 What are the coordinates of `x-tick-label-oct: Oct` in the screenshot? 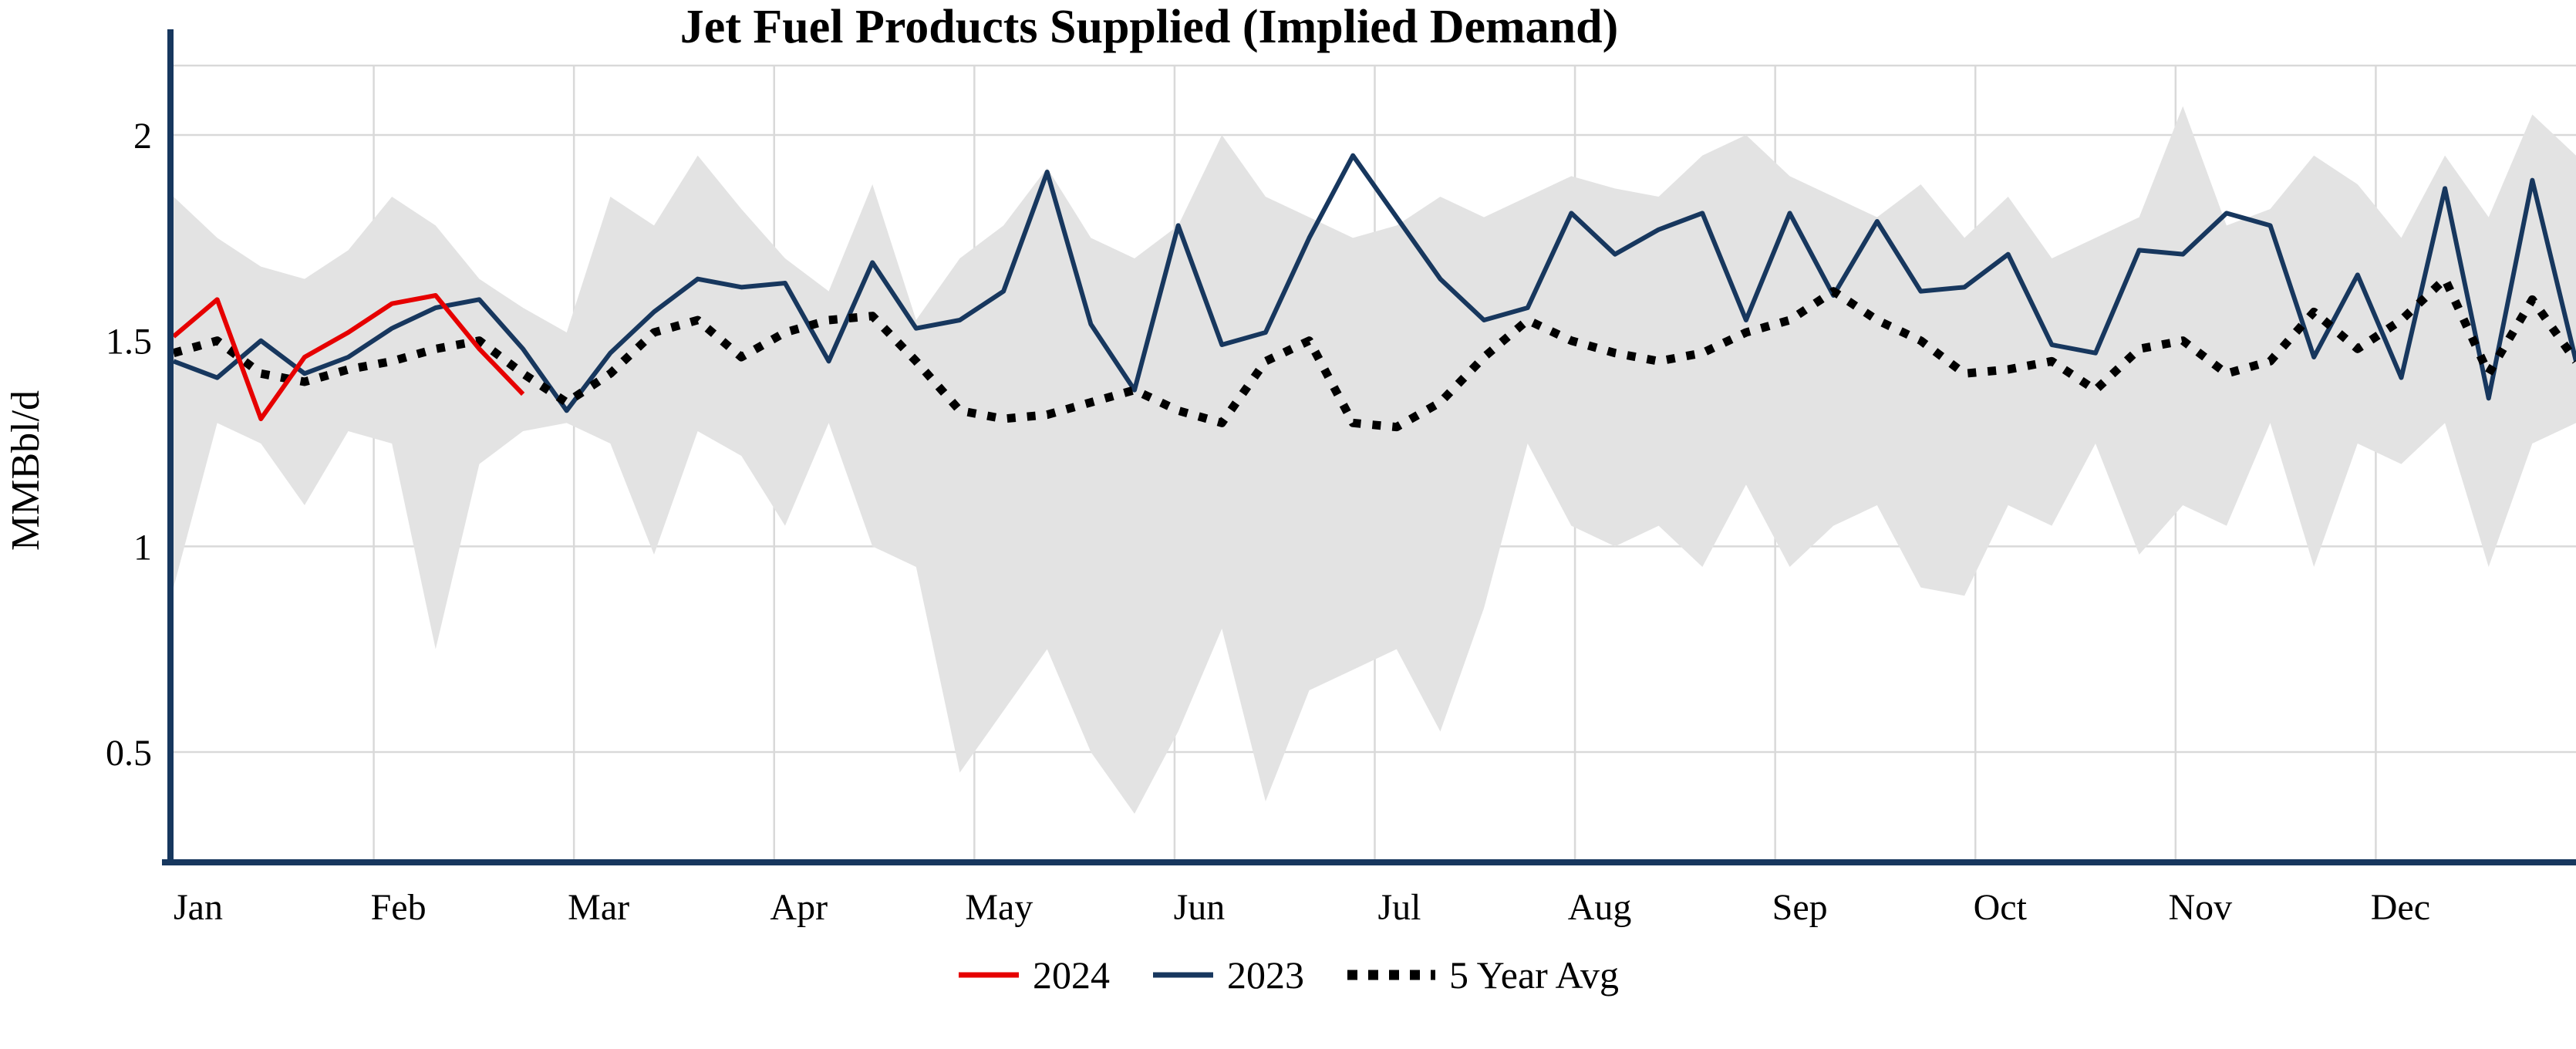 It's located at (2001, 907).